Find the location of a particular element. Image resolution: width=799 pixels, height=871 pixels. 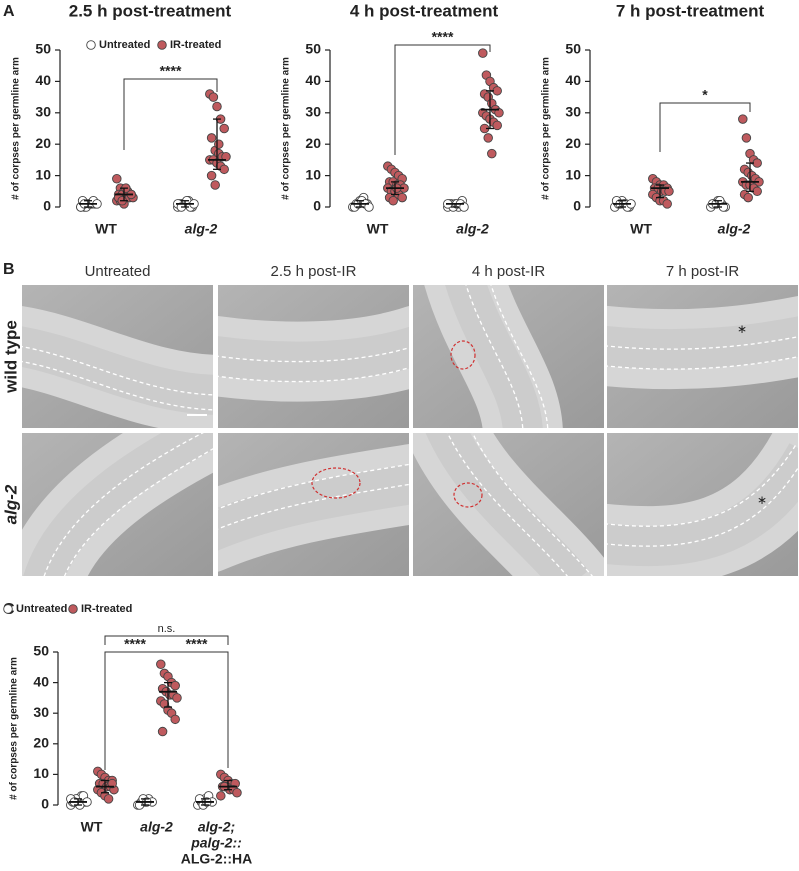

x-tick-label: palg-2:: is located at coordinates (216, 843).